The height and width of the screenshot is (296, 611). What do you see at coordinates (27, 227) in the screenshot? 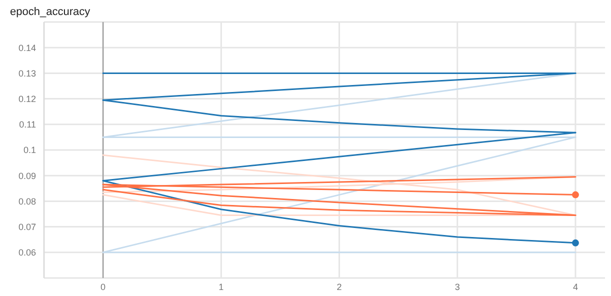
I see `y-tick-label: 0.07` at bounding box center [27, 227].